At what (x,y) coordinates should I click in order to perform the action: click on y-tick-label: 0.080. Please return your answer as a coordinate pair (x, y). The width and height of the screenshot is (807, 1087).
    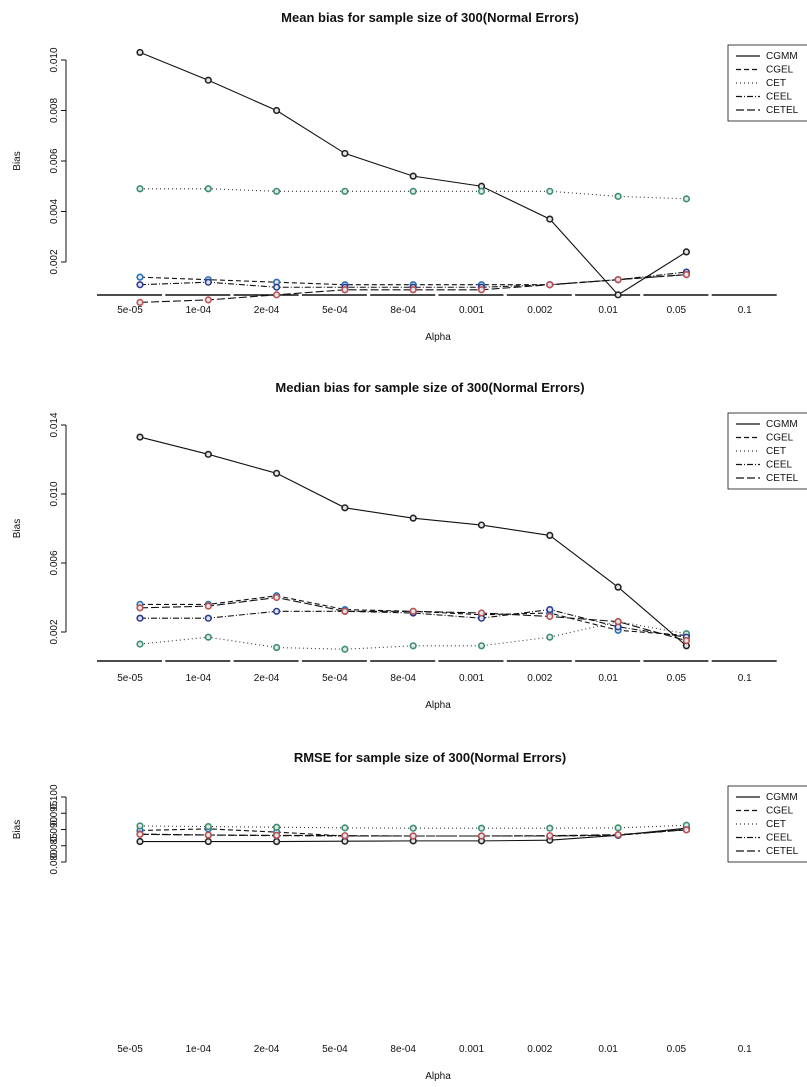
    Looking at the image, I should click on (54, 861).